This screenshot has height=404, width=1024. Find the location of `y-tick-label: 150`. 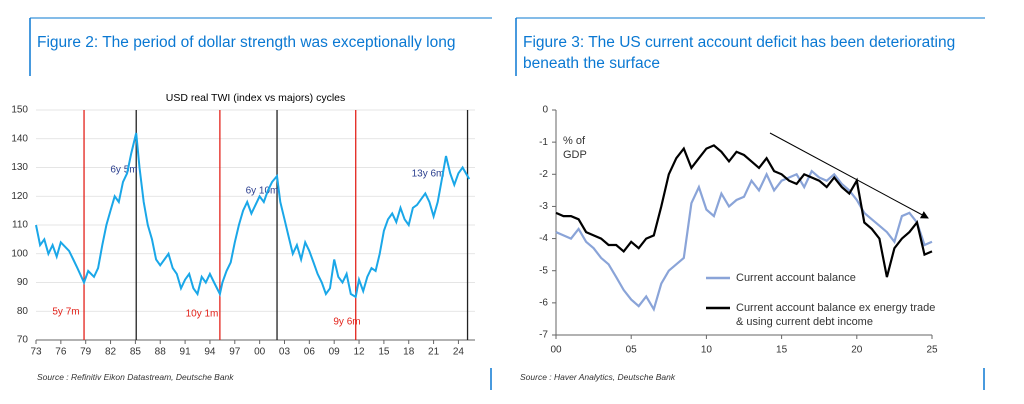

y-tick-label: 150 is located at coordinates (19, 110).